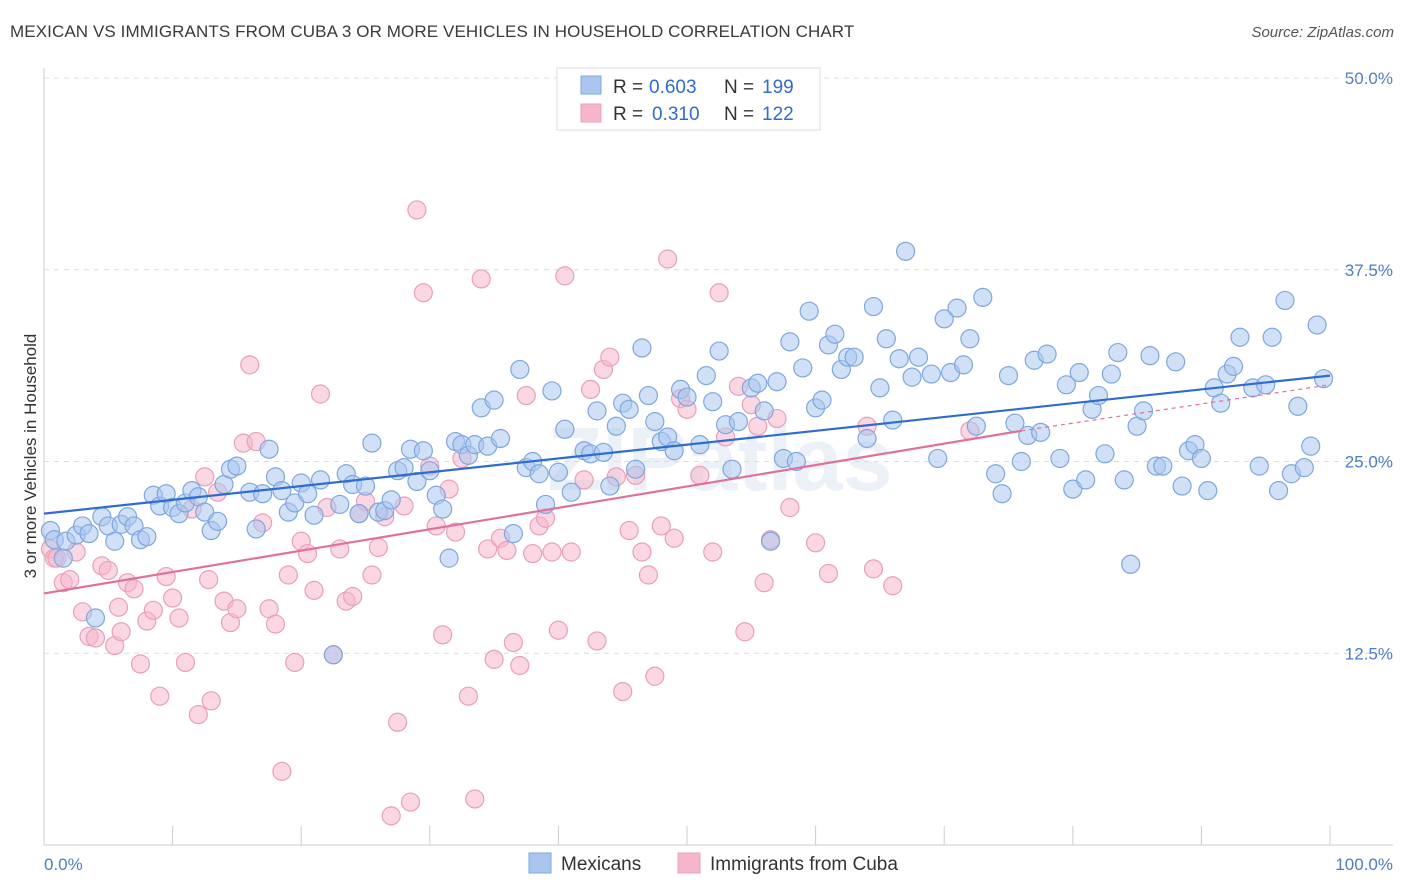  What do you see at coordinates (1322, 32) in the screenshot?
I see `source-label: Source: ZipAtlas.com` at bounding box center [1322, 32].